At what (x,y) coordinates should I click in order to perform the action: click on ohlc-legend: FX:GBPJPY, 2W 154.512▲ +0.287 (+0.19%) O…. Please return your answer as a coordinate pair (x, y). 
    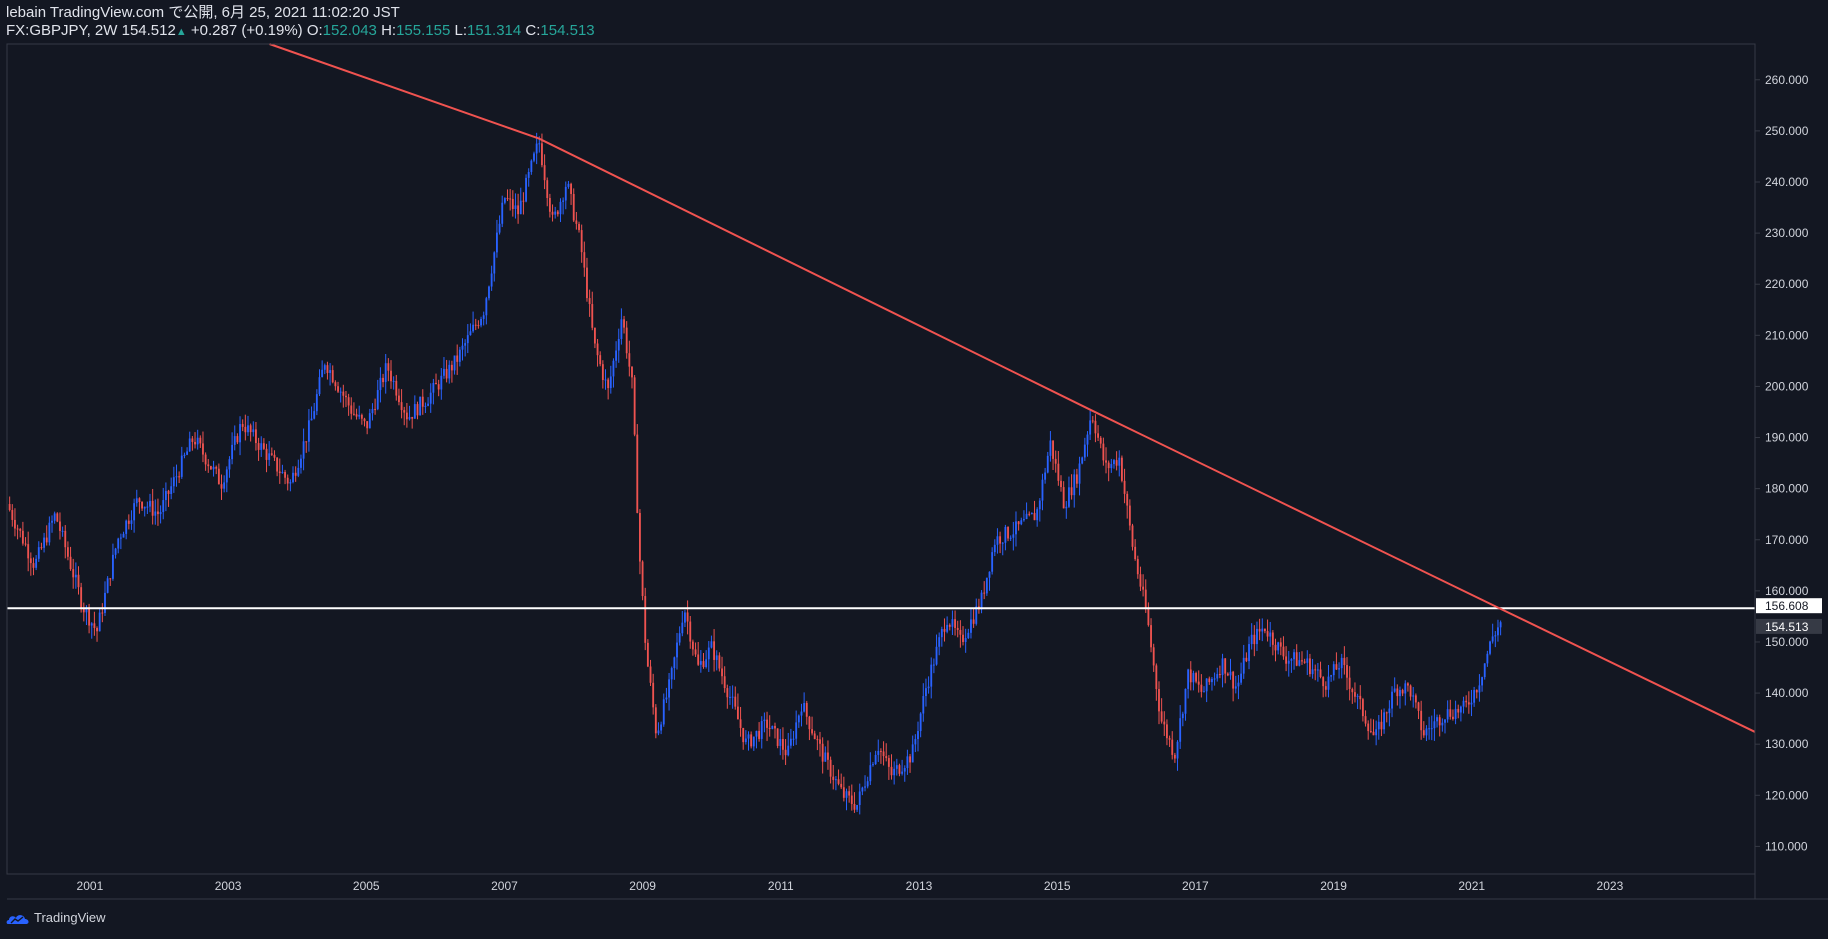
    Looking at the image, I should click on (300, 31).